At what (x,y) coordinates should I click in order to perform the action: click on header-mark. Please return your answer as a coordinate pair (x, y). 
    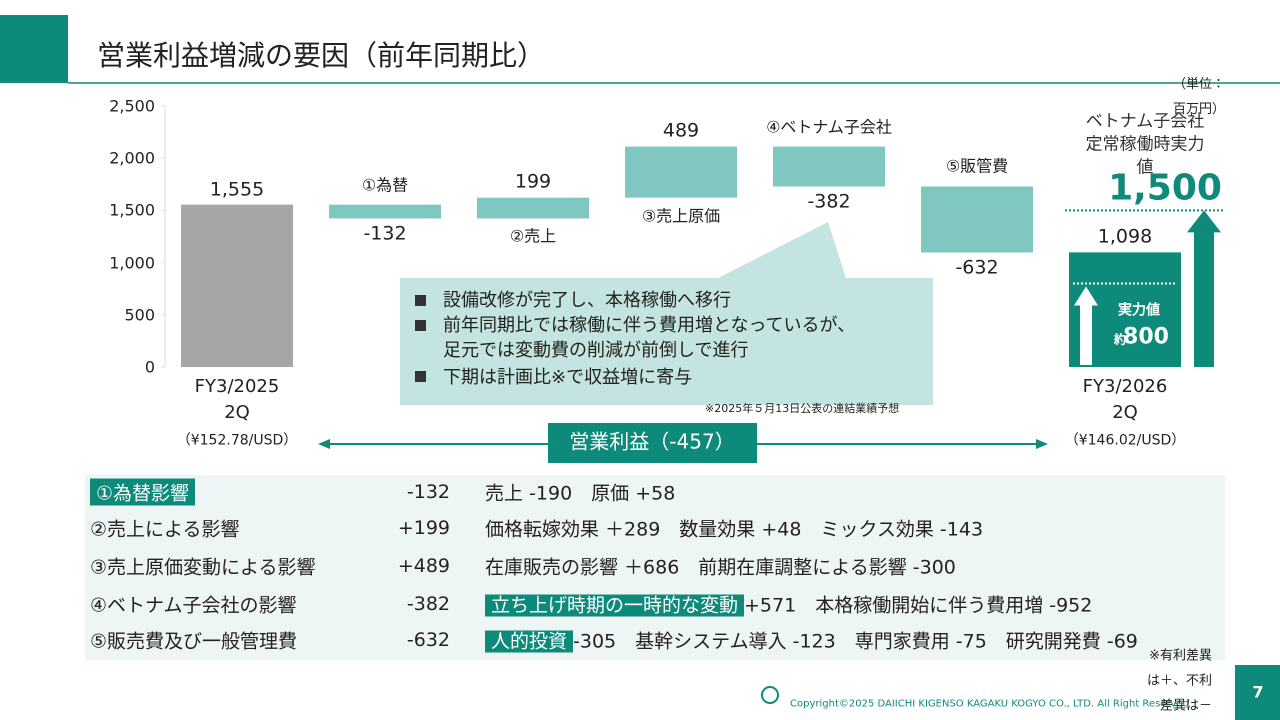
    Looking at the image, I should click on (34, 49).